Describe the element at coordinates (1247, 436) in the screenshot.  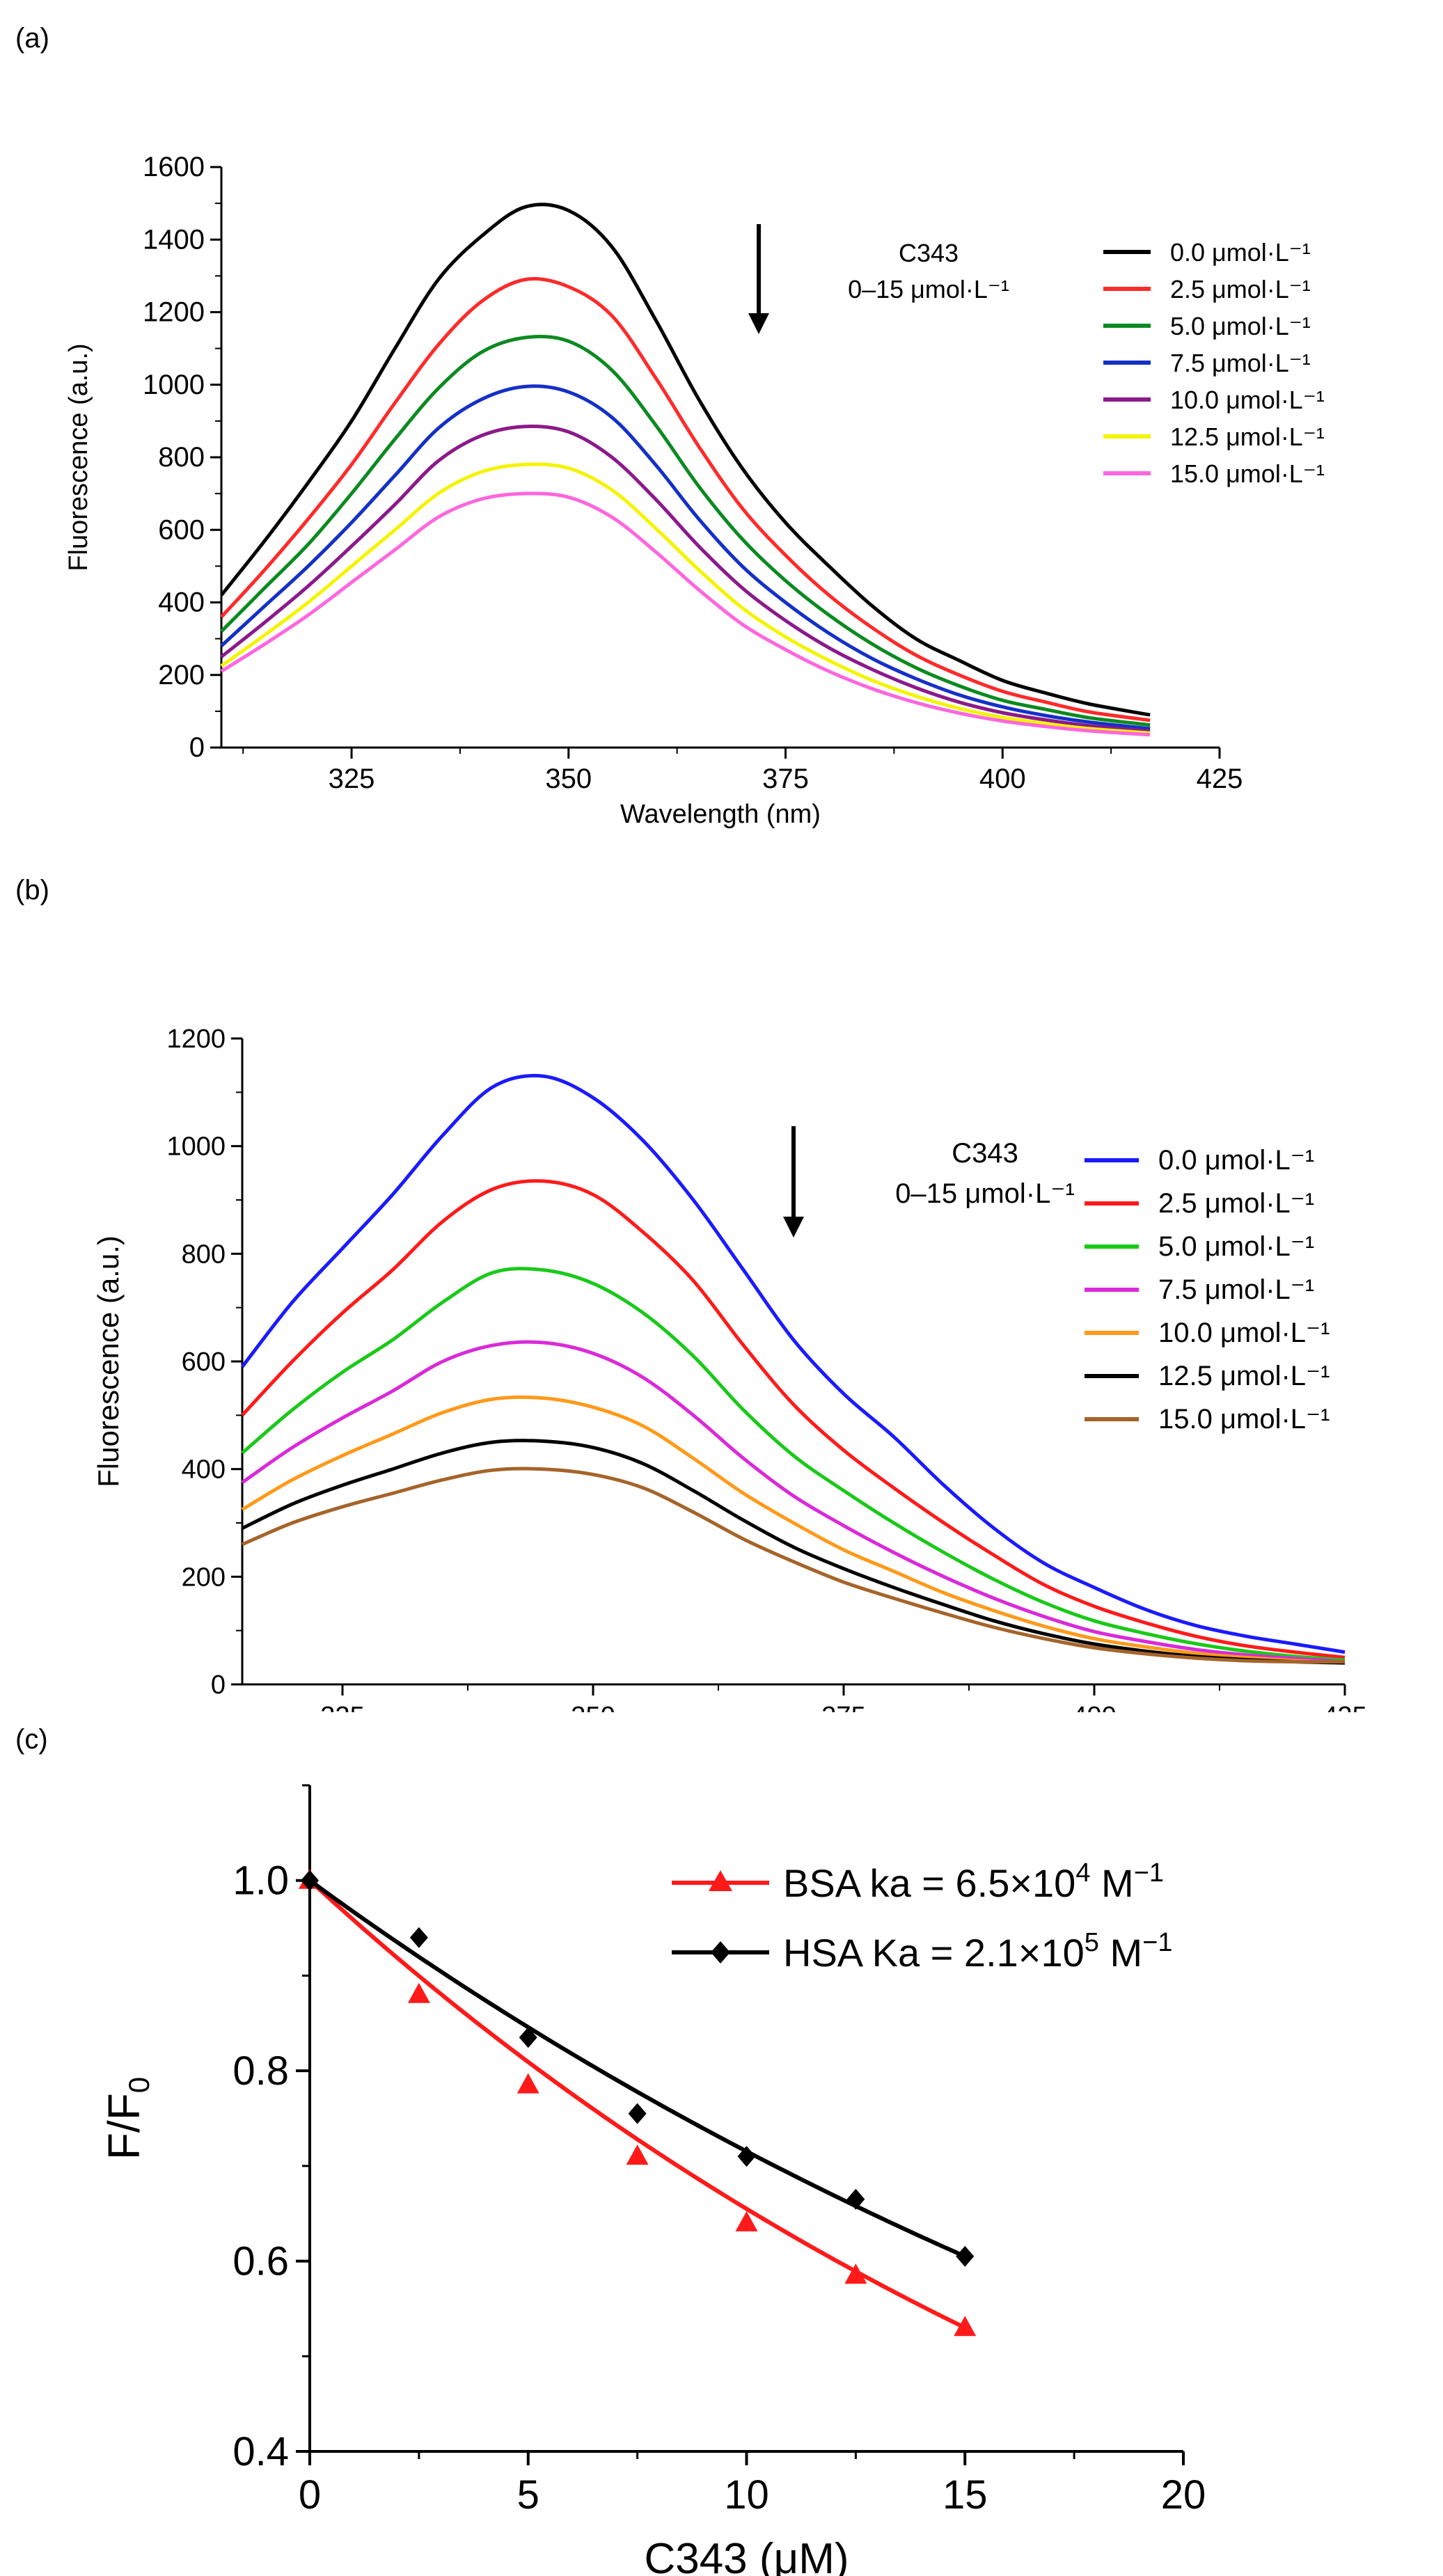
I see `legend-label-a-5: 12.5 μmol·L⁻¹` at that location.